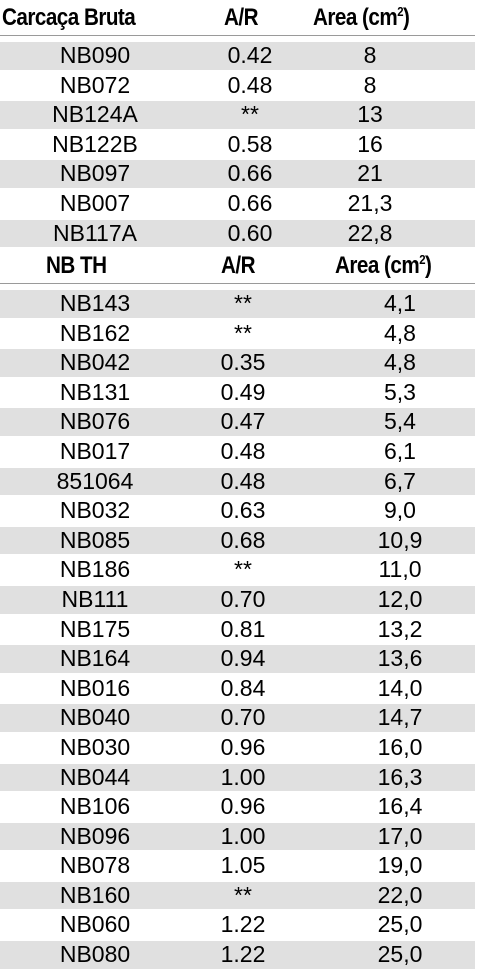 This screenshot has height=972, width=497. What do you see at coordinates (400, 510) in the screenshot?
I see `area-cell: 9,0` at bounding box center [400, 510].